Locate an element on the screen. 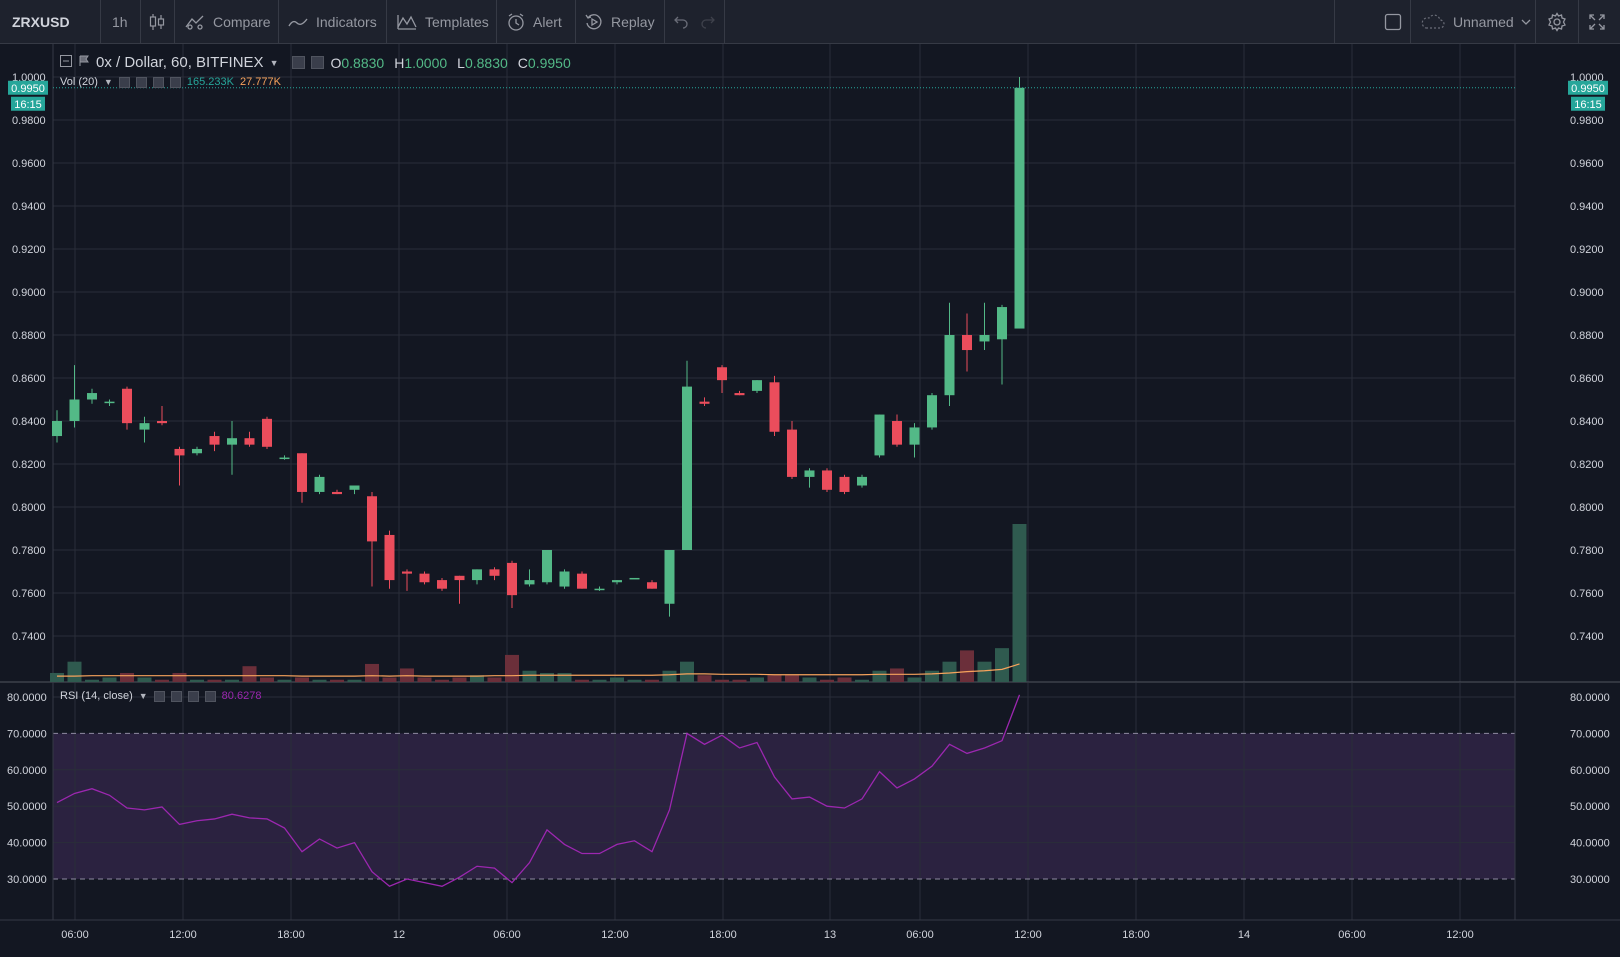 Image resolution: width=1620 pixels, height=957 pixels. layout-menu-button: Unnamed is located at coordinates (1475, 22).